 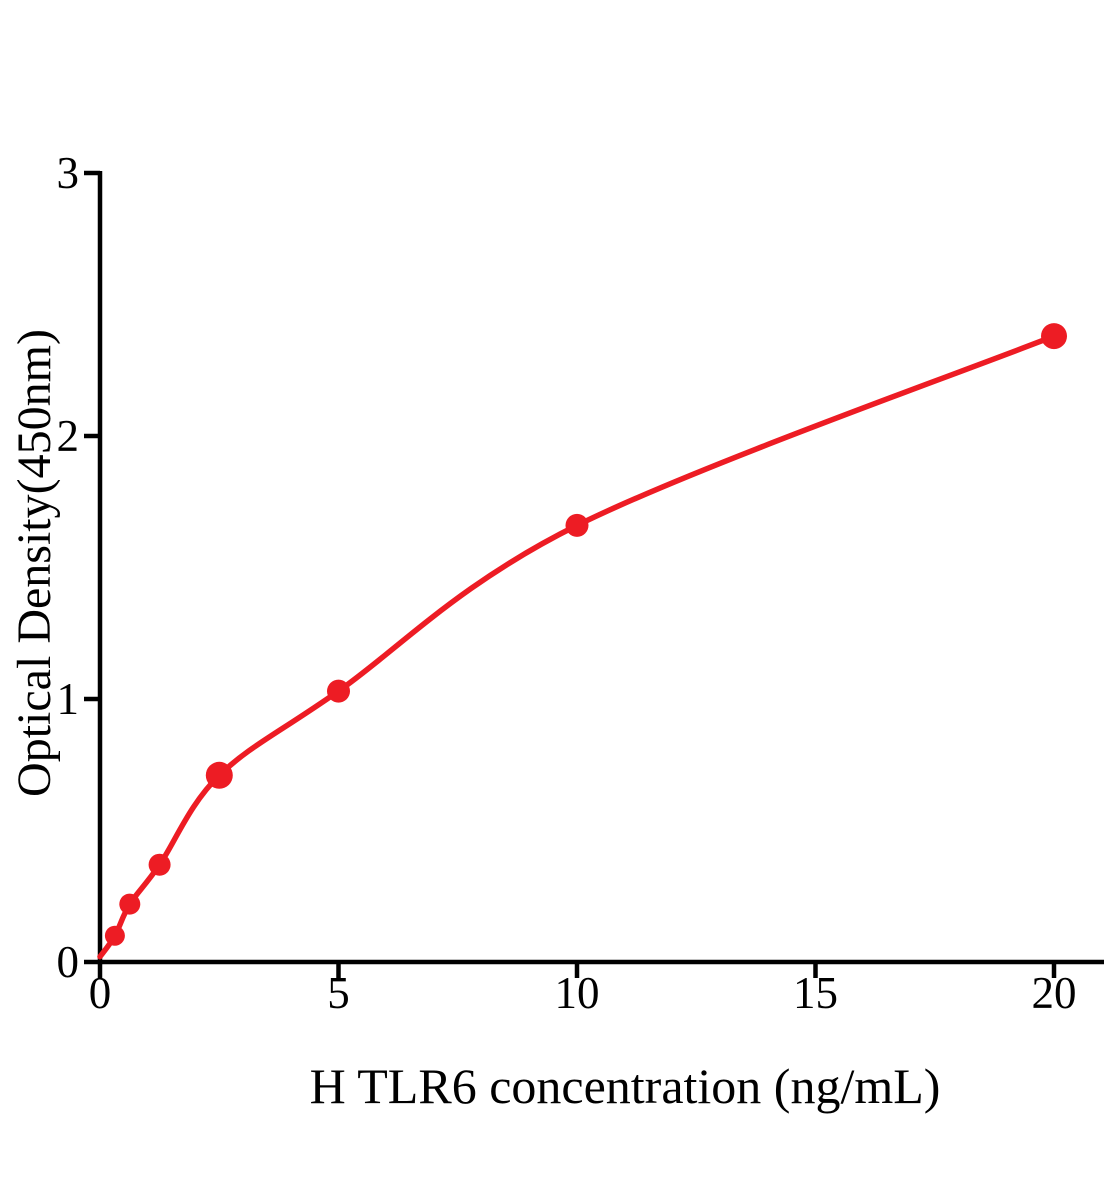 What do you see at coordinates (625, 1086) in the screenshot?
I see `x-axis-title: H TLR6 concentration (ng/mL)` at bounding box center [625, 1086].